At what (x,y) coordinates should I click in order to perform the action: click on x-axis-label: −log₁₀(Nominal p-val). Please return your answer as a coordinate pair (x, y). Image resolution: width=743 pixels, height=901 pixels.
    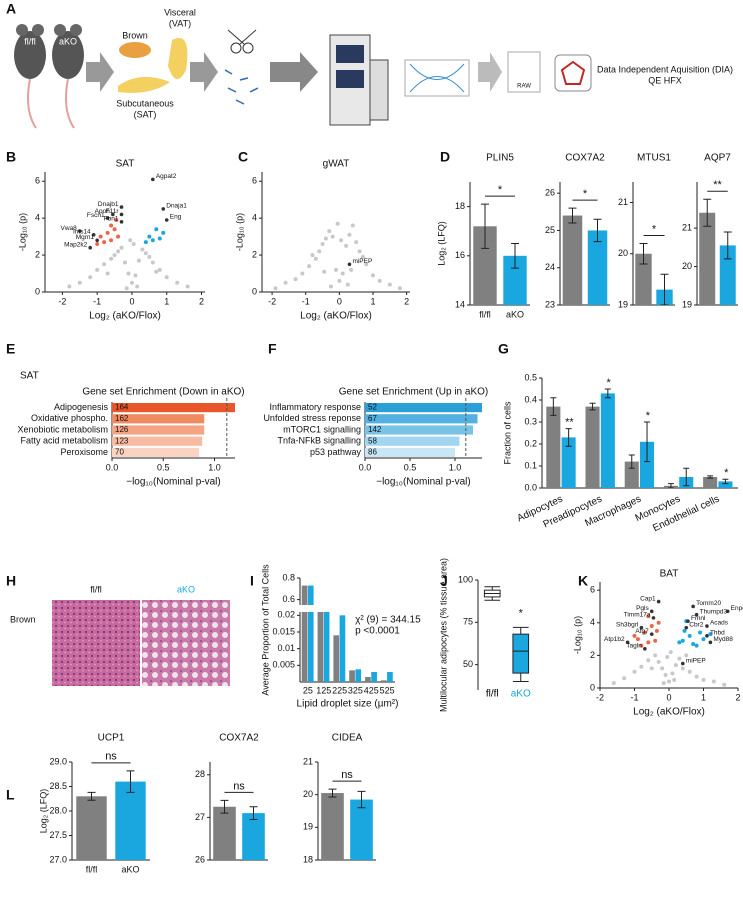
    Looking at the image, I should click on (173, 482).